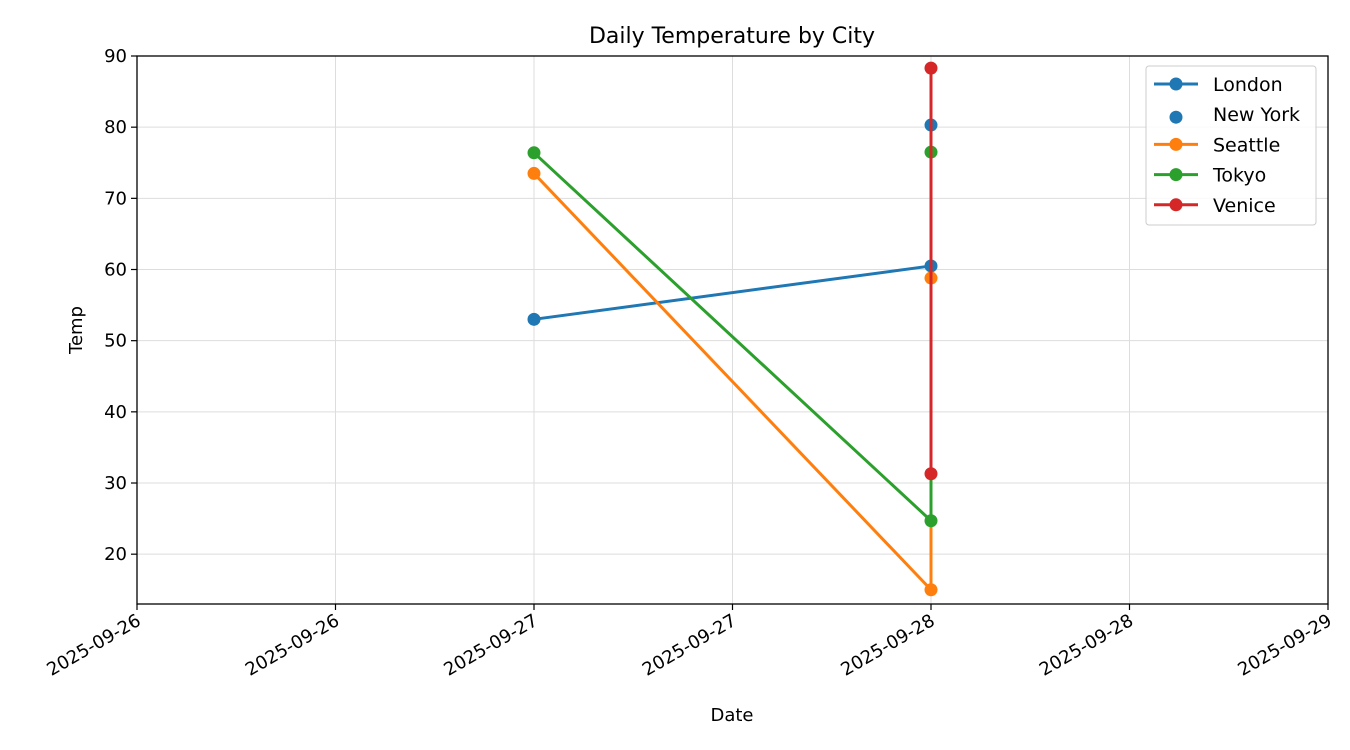  What do you see at coordinates (1244, 206) in the screenshot?
I see `legend-label: Venice` at bounding box center [1244, 206].